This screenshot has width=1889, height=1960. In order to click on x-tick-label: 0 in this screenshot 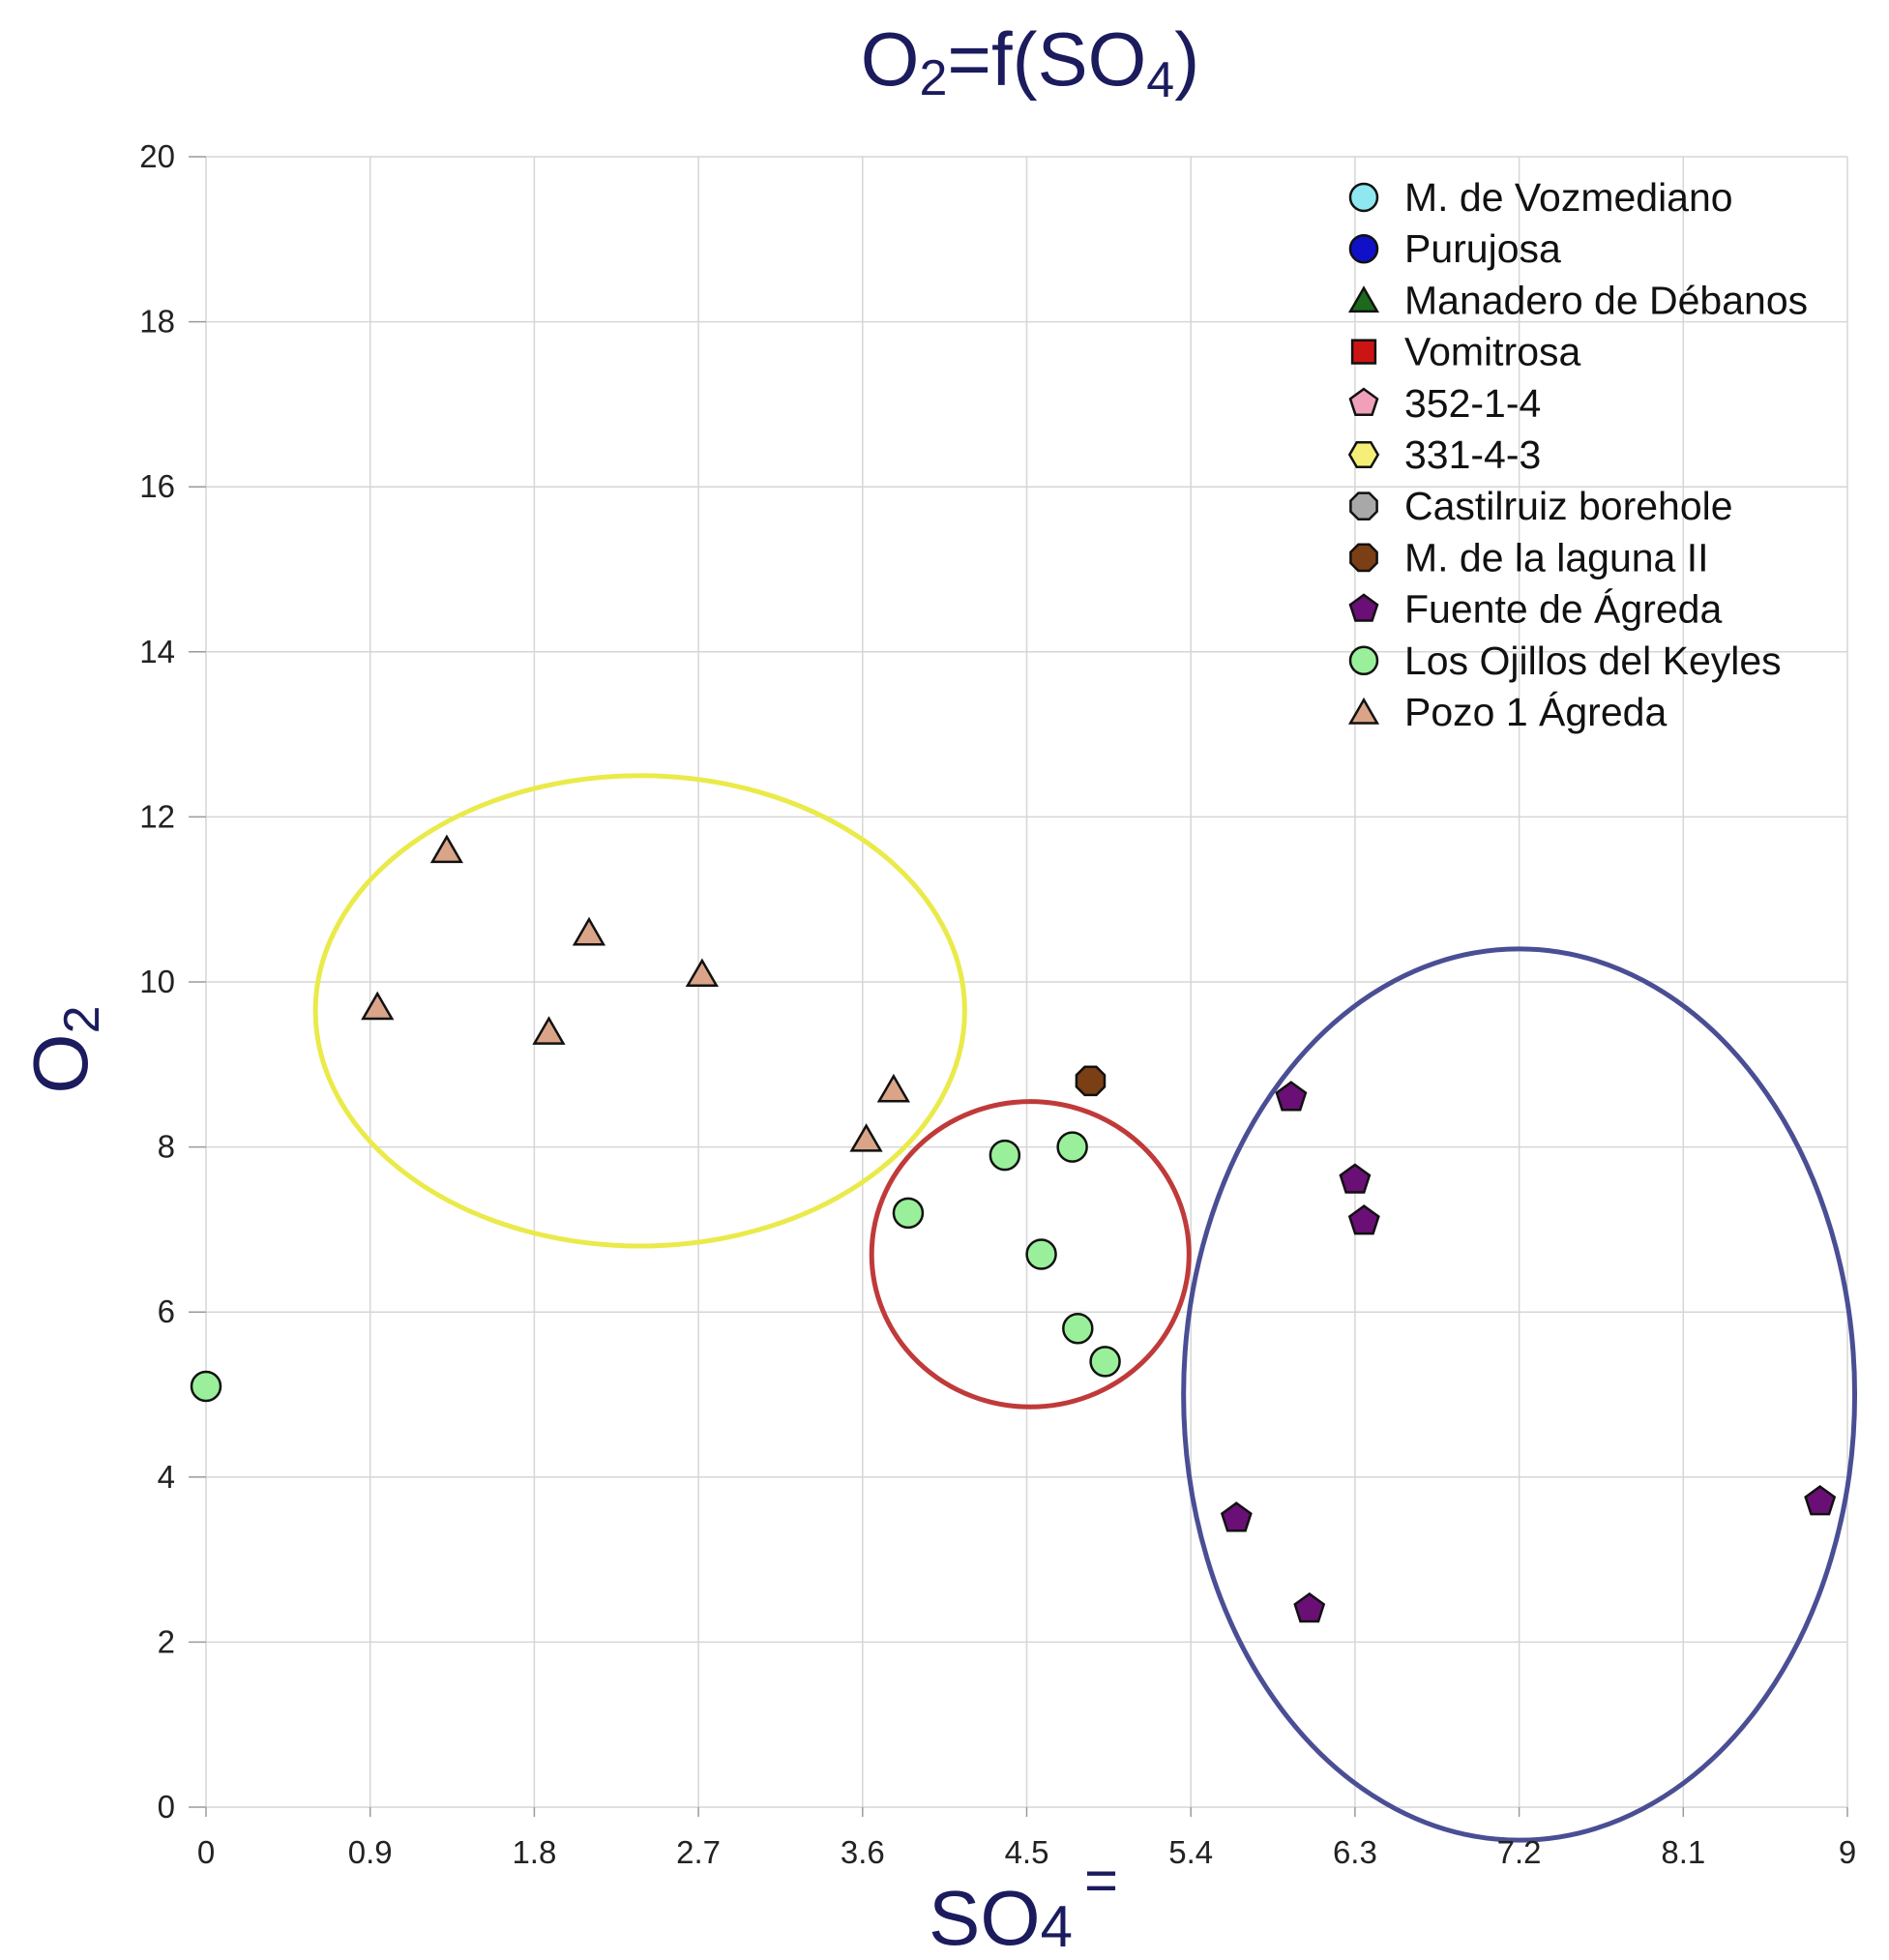, I will do `click(206, 1852)`.